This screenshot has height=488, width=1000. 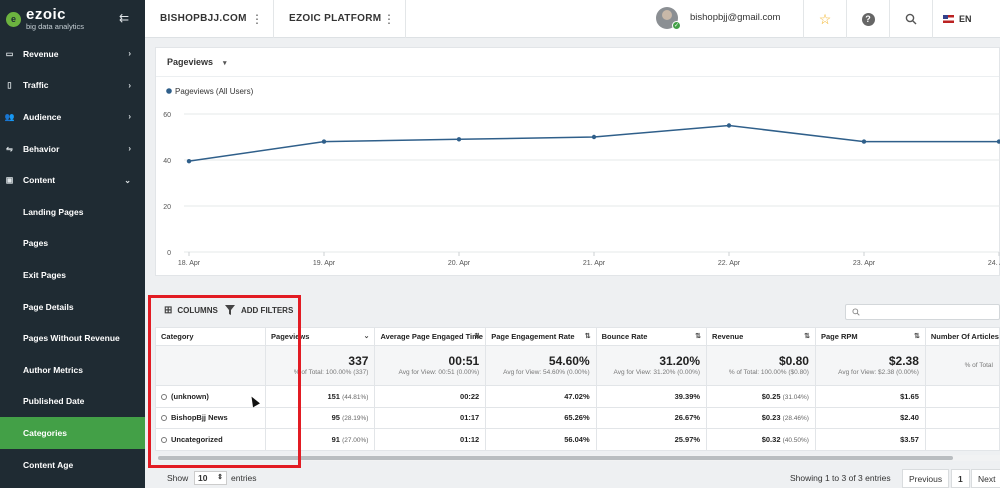 What do you see at coordinates (169, 91) in the screenshot?
I see `legend-marker` at bounding box center [169, 91].